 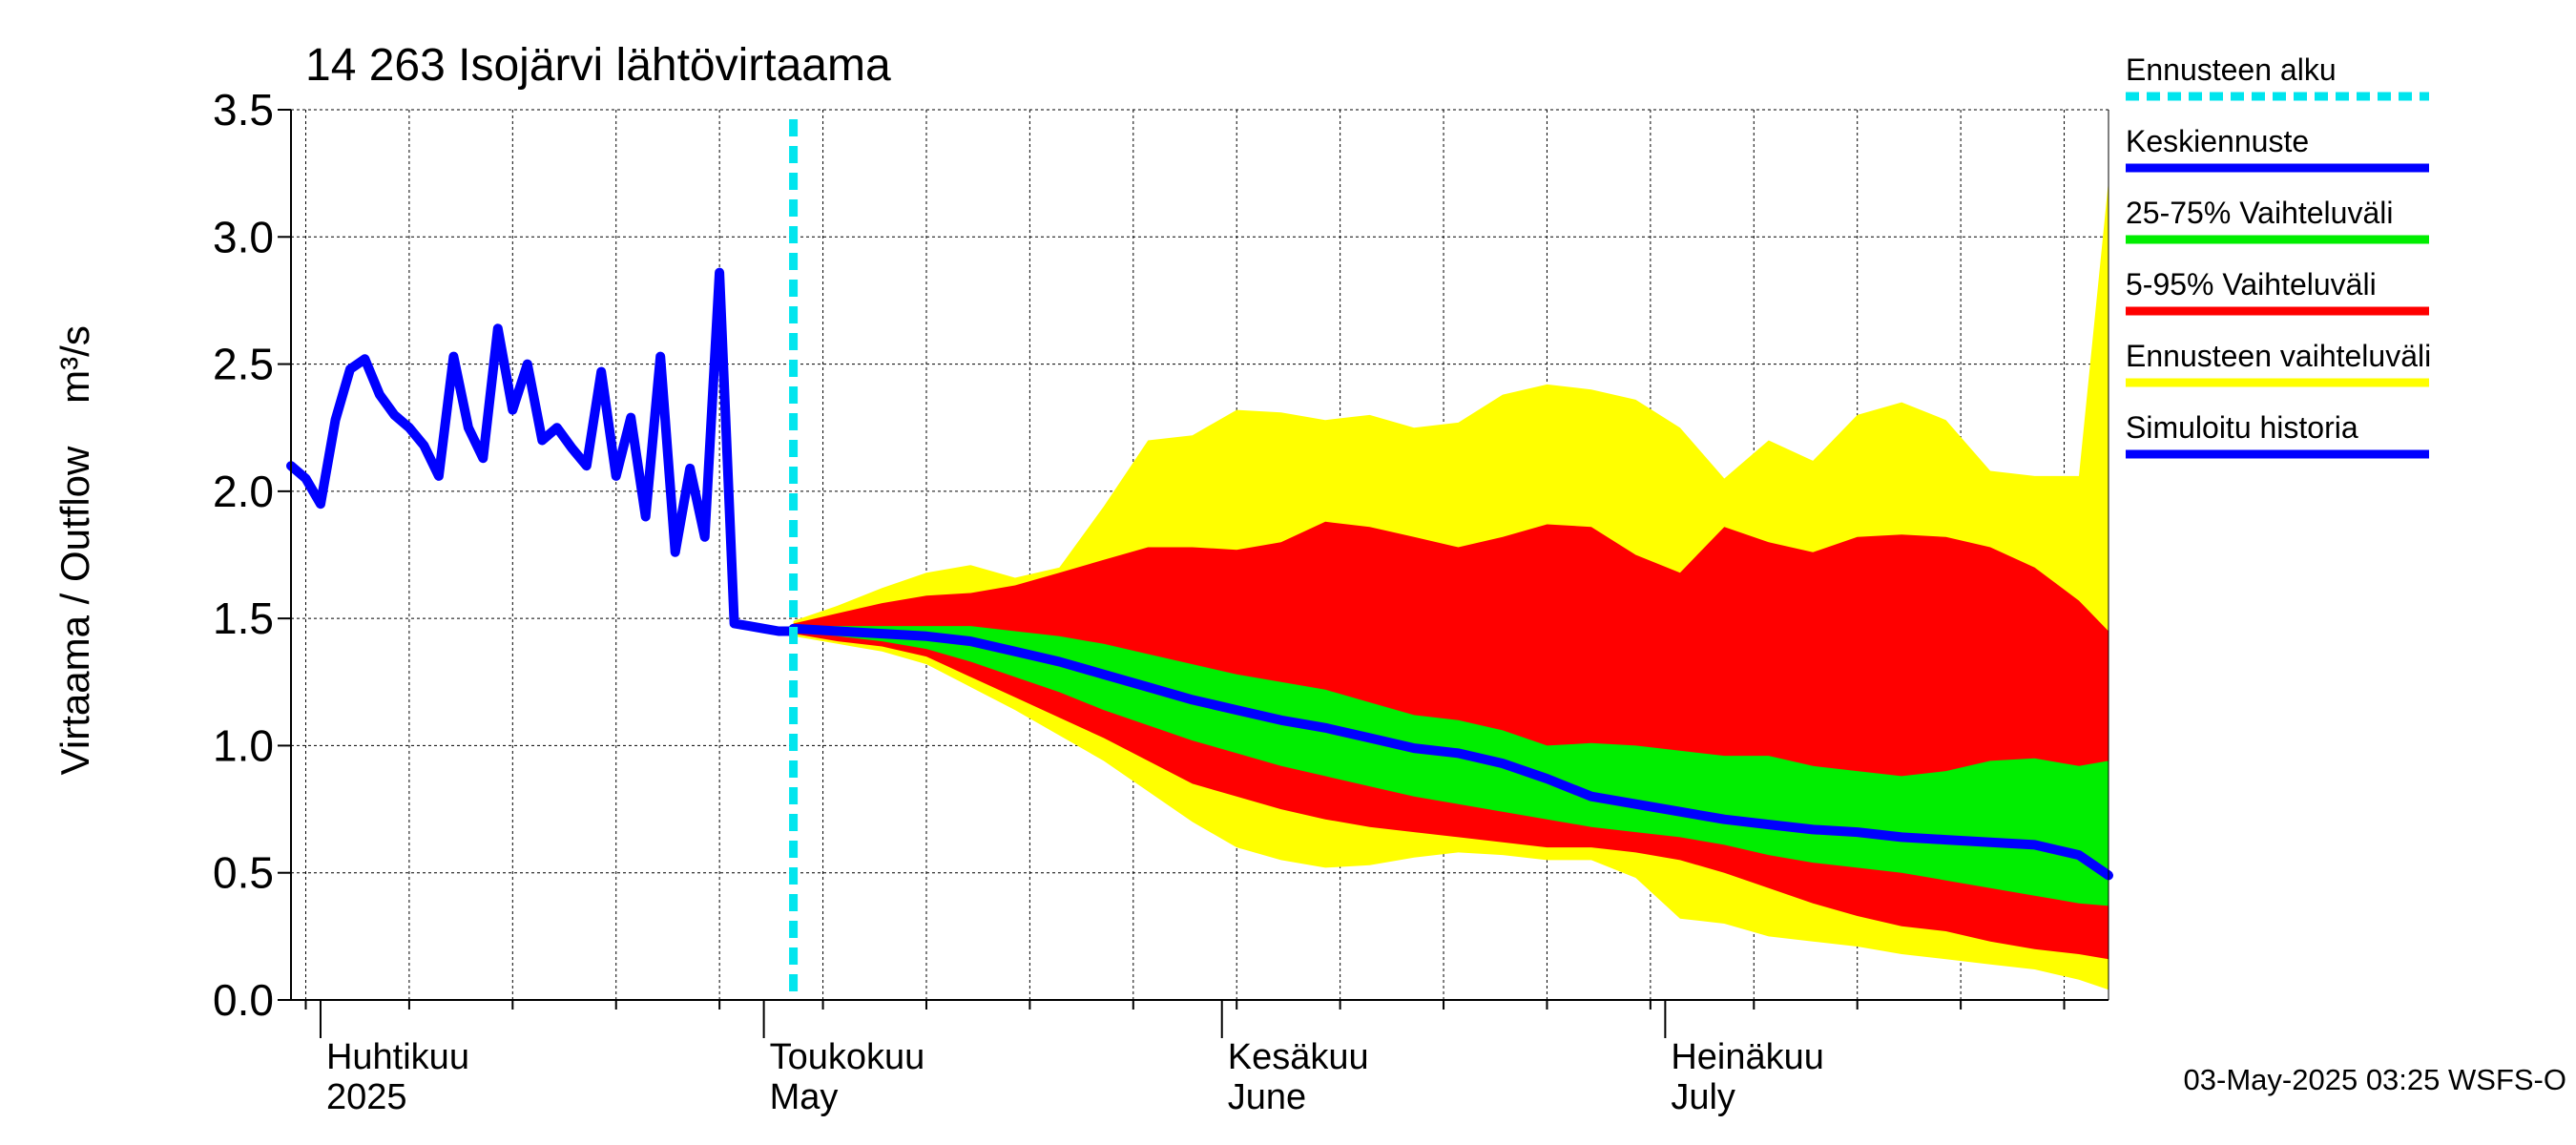 I want to click on y-tick-label: 3.0, so click(x=243, y=237).